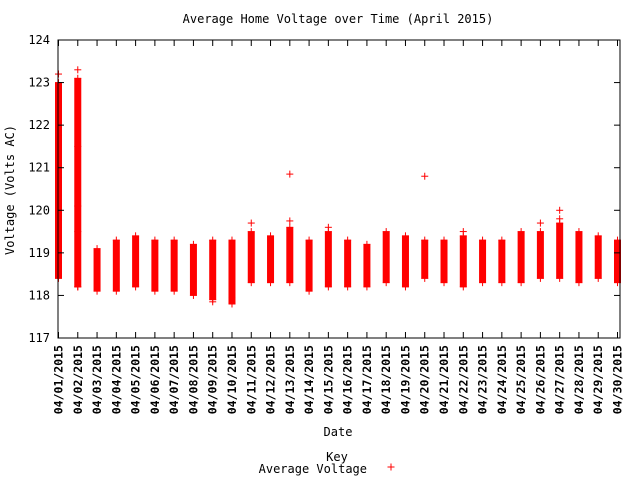 Image resolution: width=640 pixels, height=480 pixels. Describe the element at coordinates (290, 379) in the screenshot. I see `x-tick-label: 04/13/2015` at that location.